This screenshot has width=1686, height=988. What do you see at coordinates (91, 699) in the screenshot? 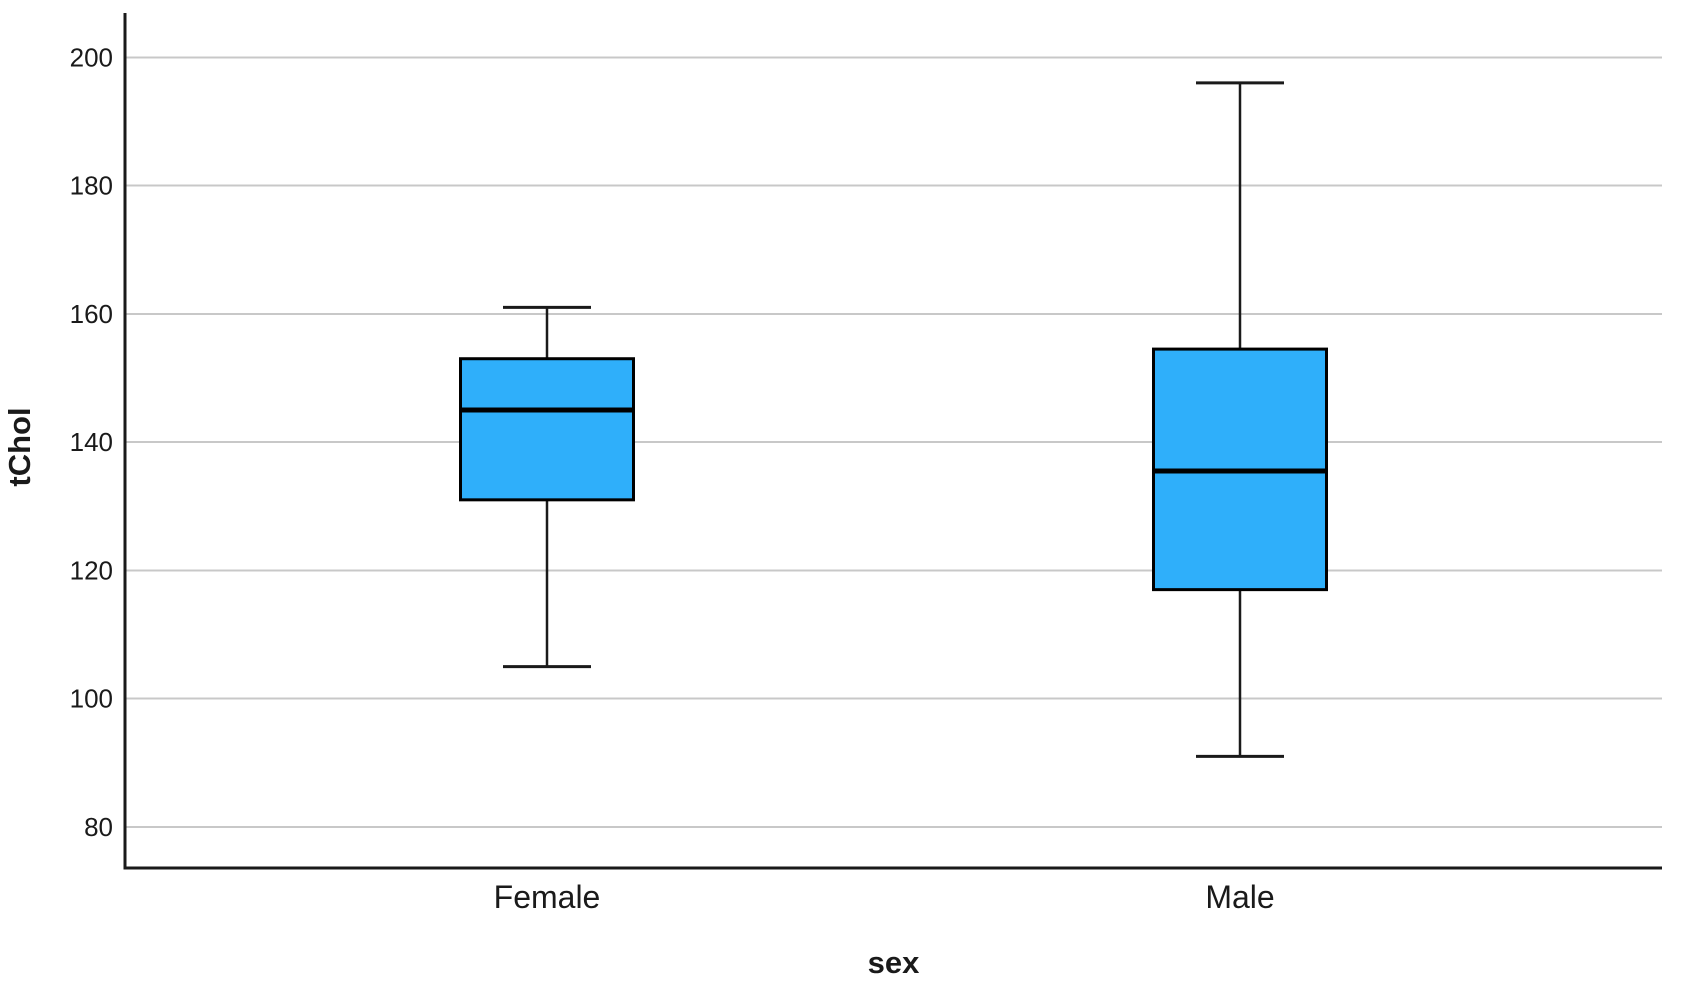
I see `y-tick-label: 100` at bounding box center [91, 699].